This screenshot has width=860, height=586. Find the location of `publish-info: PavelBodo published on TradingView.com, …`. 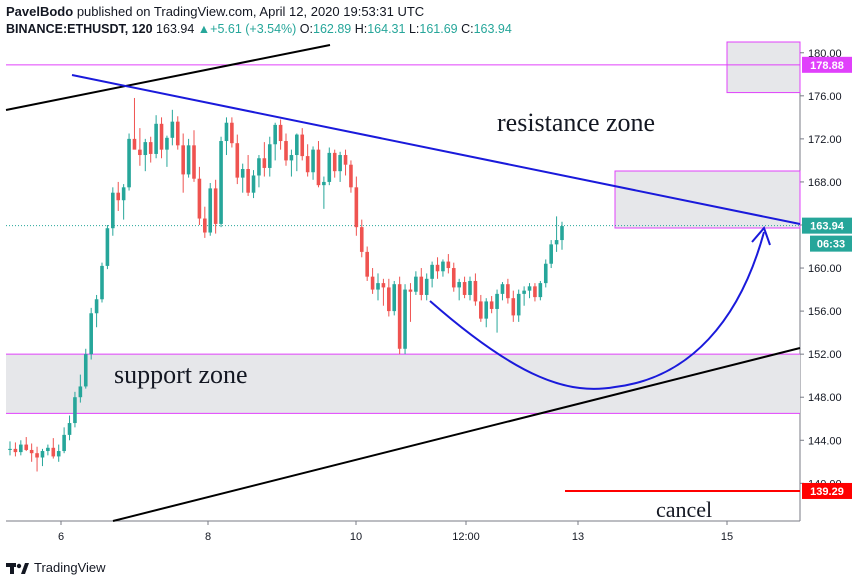

publish-info: PavelBodo published on TradingView.com, … is located at coordinates (215, 11).